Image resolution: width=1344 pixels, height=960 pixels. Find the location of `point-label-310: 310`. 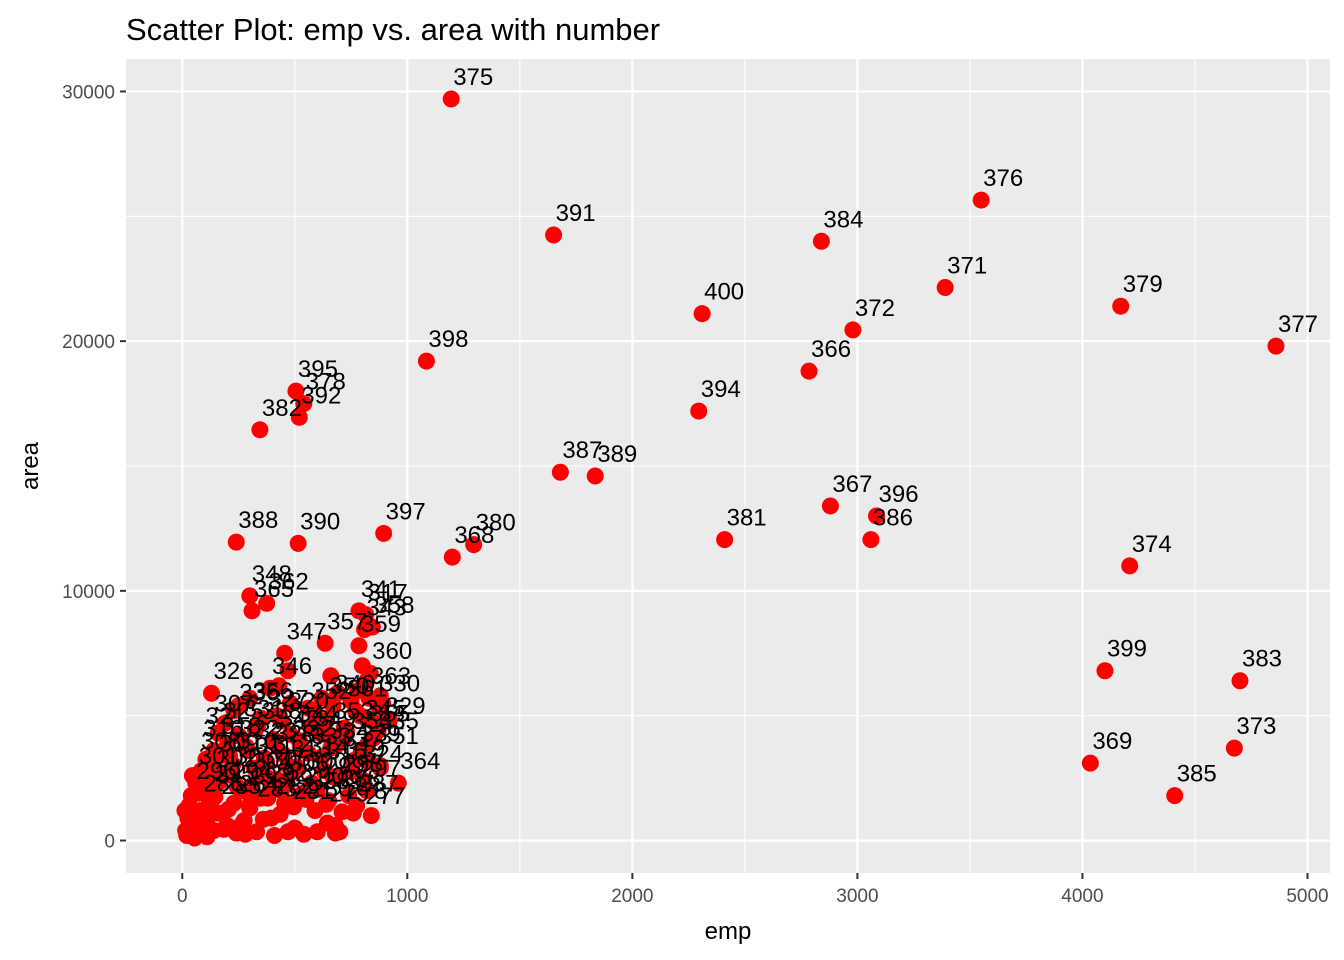

point-label-310: 310 is located at coordinates (257, 741).